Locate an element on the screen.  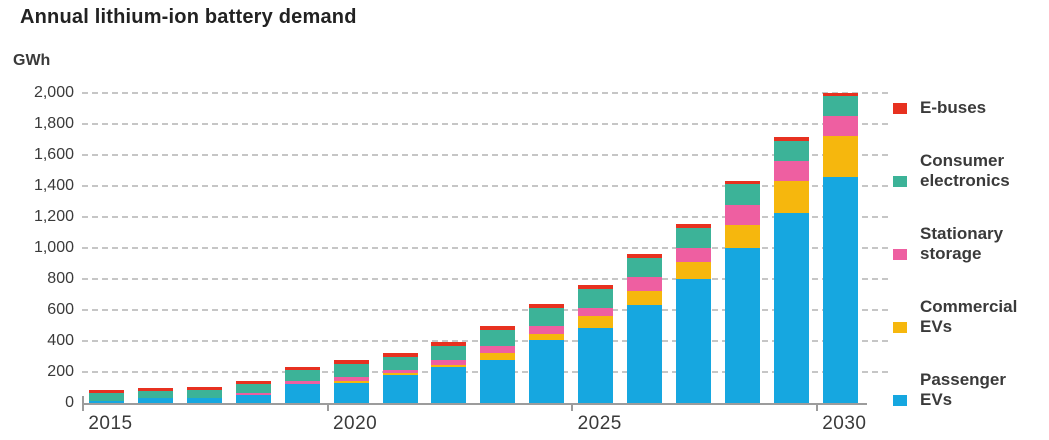
x-axis-start-tick is located at coordinates (83, 400).